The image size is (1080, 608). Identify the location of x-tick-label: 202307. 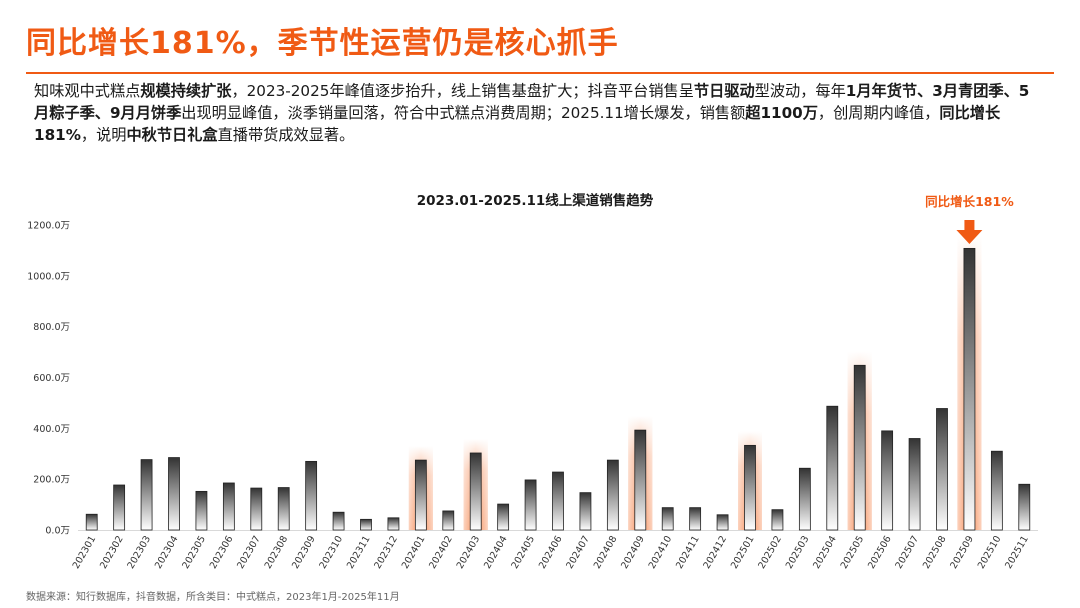
(249, 552).